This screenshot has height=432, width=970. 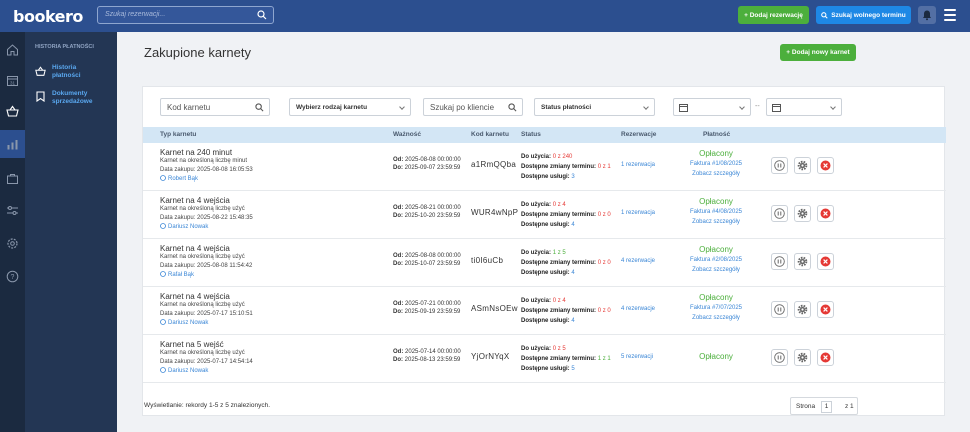 I want to click on calendar-icon: 31, so click(x=12, y=80).